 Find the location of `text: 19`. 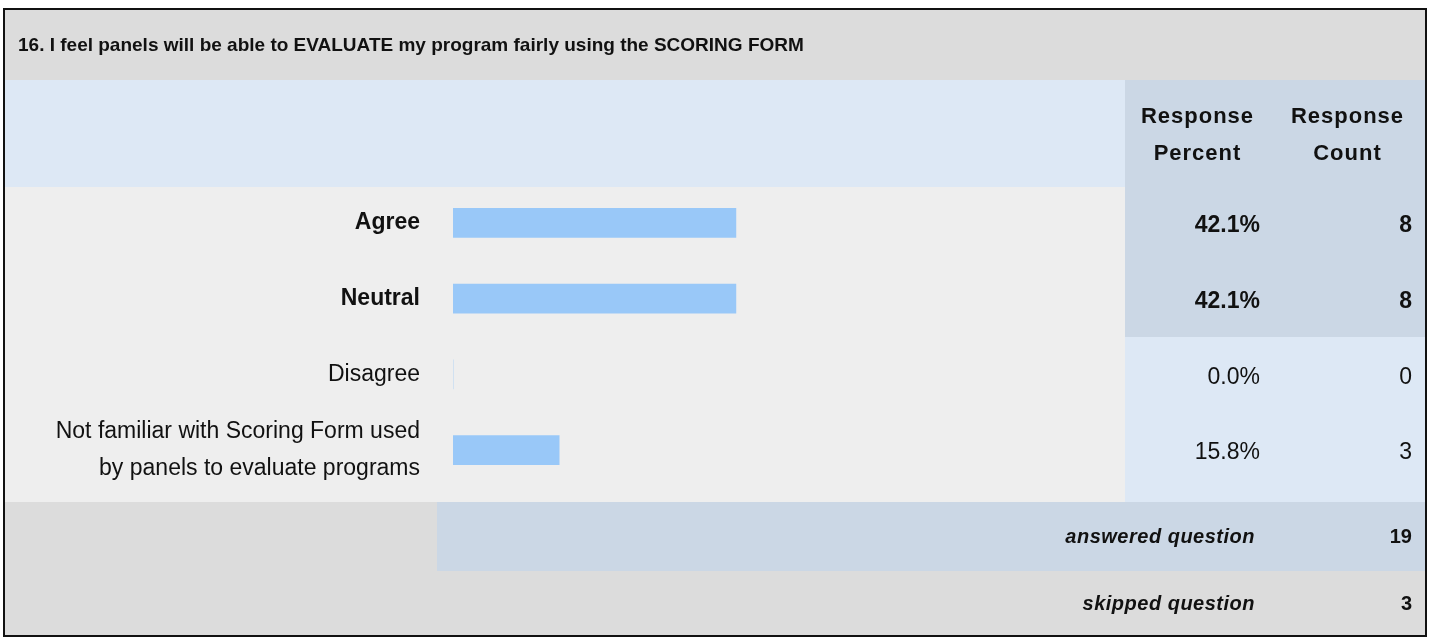

text: 19 is located at coordinates (1400, 536).